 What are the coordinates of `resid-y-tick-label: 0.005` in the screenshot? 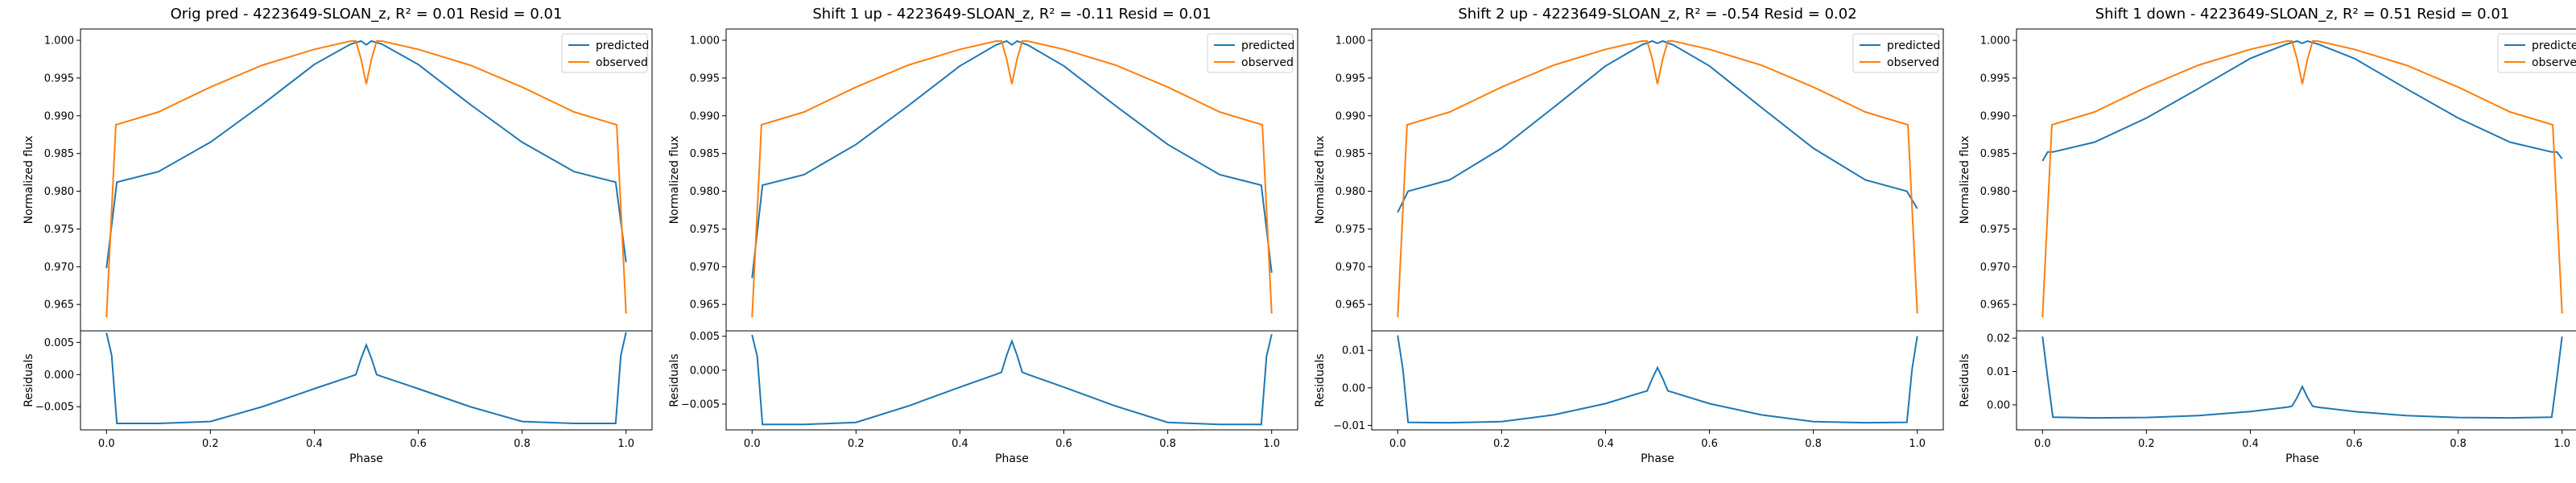 It's located at (59, 343).